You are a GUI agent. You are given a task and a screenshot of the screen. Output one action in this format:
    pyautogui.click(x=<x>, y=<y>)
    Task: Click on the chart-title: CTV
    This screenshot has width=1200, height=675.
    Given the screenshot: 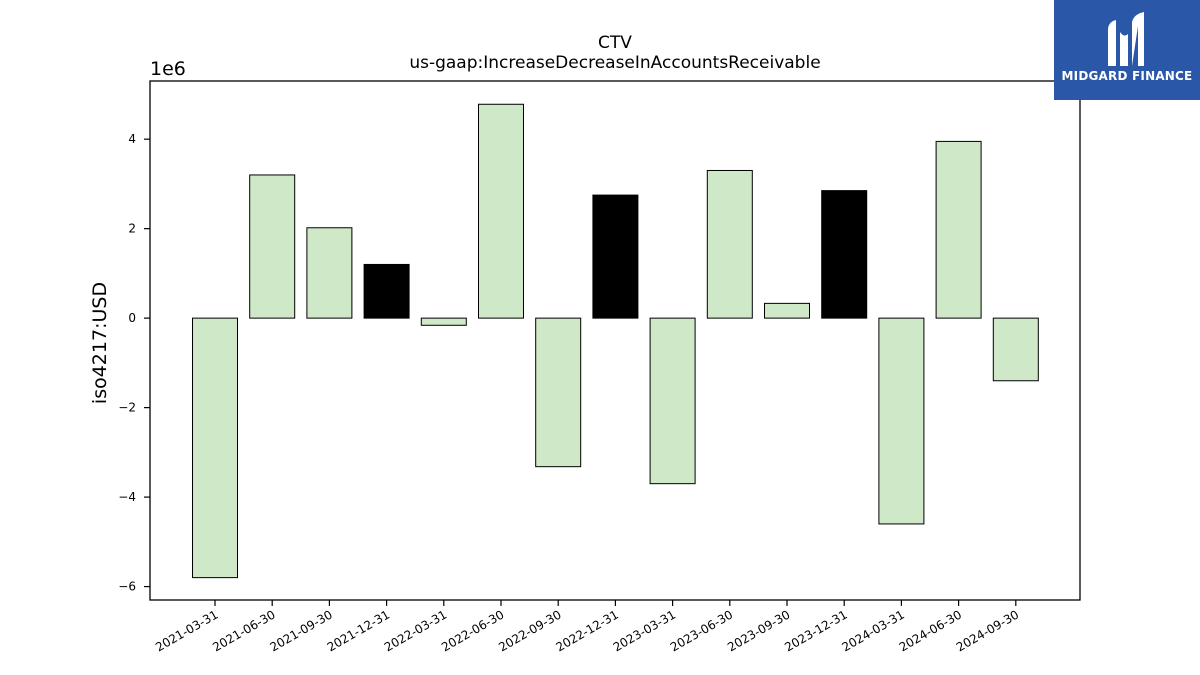 What is the action you would take?
    pyautogui.click(x=615, y=43)
    